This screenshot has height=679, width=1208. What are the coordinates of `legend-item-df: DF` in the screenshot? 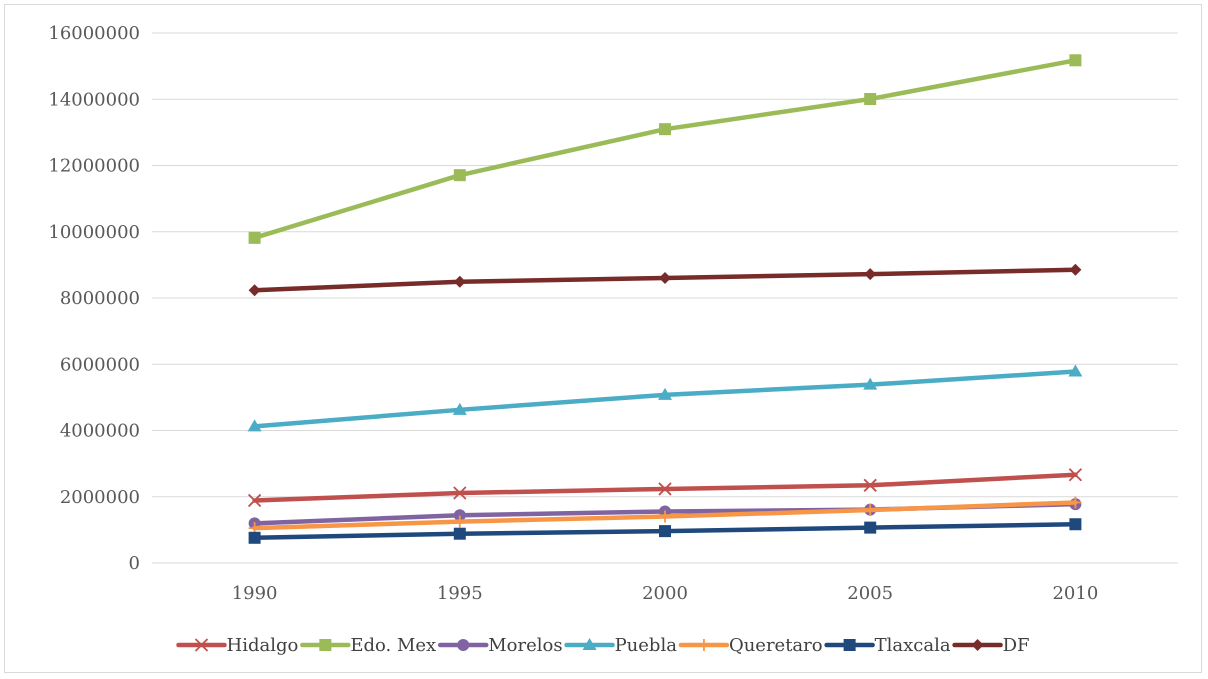 It's located at (991, 645).